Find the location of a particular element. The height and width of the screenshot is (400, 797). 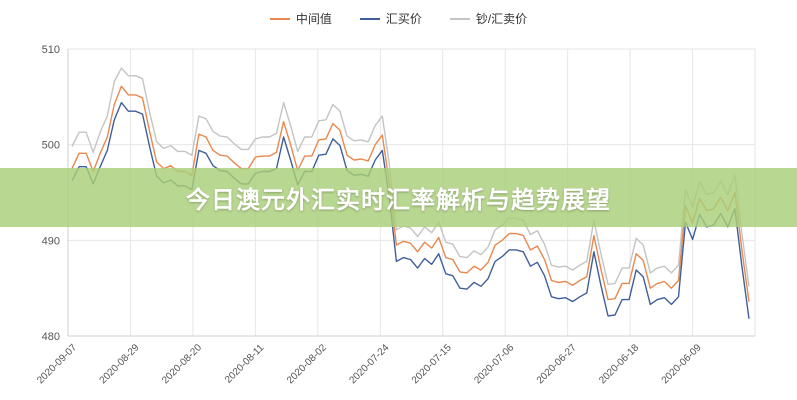

banner-title: 今日澳元外汇实时汇率解析与趋势展望 is located at coordinates (398, 200).